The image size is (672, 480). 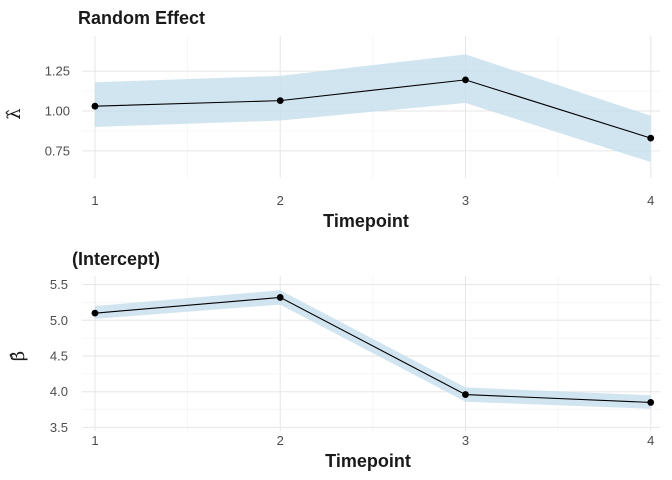 What do you see at coordinates (59, 284) in the screenshot?
I see `intercept-y-tick-label: 5.5` at bounding box center [59, 284].